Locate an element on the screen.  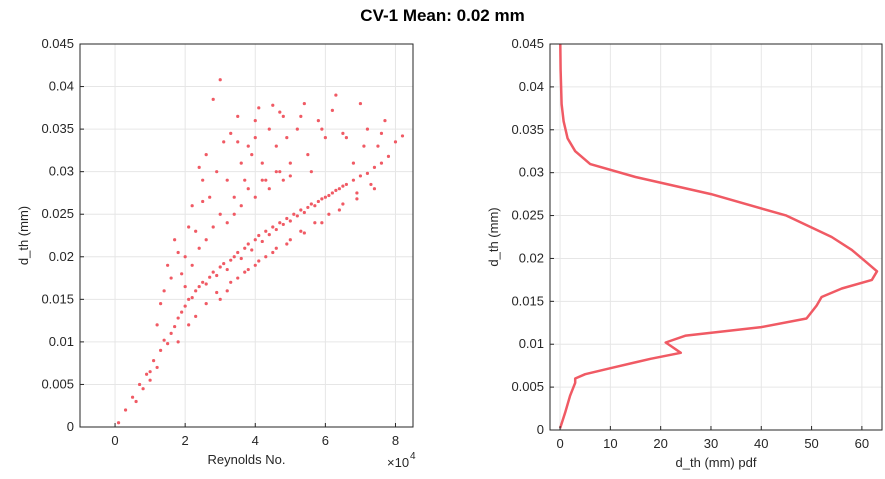
y-tick-label: 0 is located at coordinates (70, 426).